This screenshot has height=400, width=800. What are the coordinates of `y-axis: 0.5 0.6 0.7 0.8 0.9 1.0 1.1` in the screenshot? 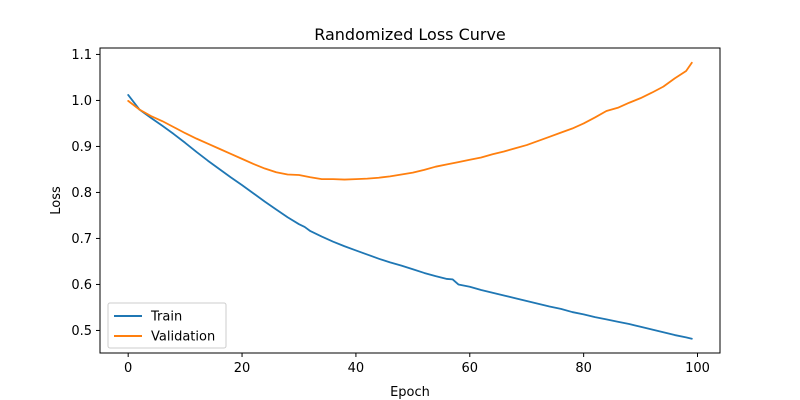 It's located at (85, 193).